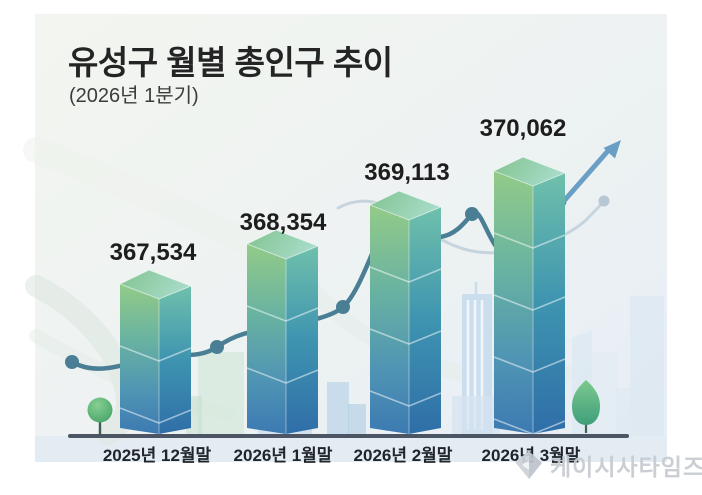 The image size is (702, 495). Describe the element at coordinates (528, 465) in the screenshot. I see `press-logo-icon` at that location.